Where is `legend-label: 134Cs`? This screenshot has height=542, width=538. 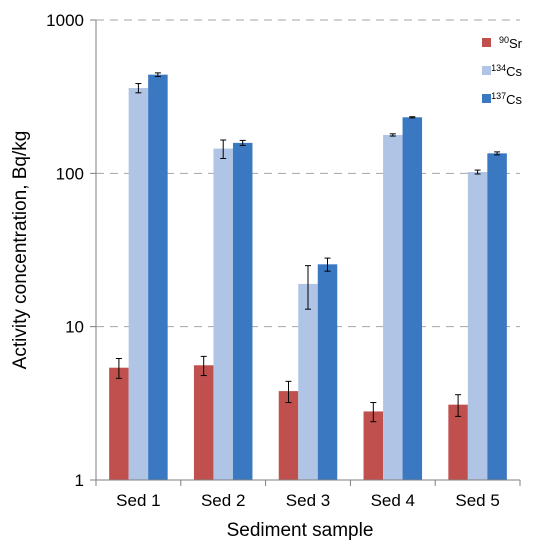 legend-label: 134Cs is located at coordinates (506, 71).